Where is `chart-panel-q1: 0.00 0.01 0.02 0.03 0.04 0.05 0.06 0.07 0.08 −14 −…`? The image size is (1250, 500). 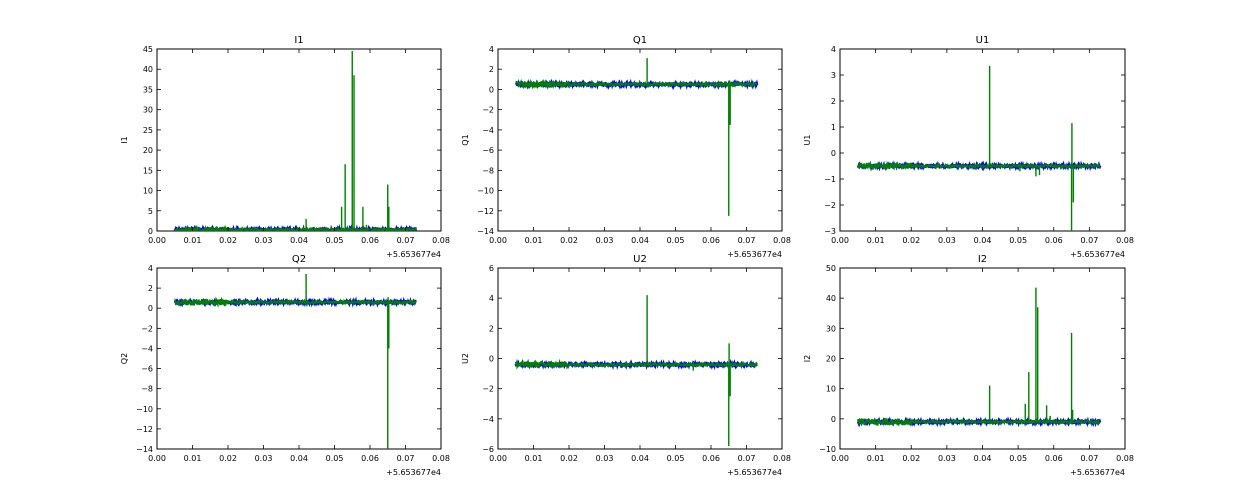
chart-panel-q1: 0.00 0.01 0.02 0.03 0.04 0.05 0.06 0.07 0.08 −14 −… is located at coordinates (626, 147).